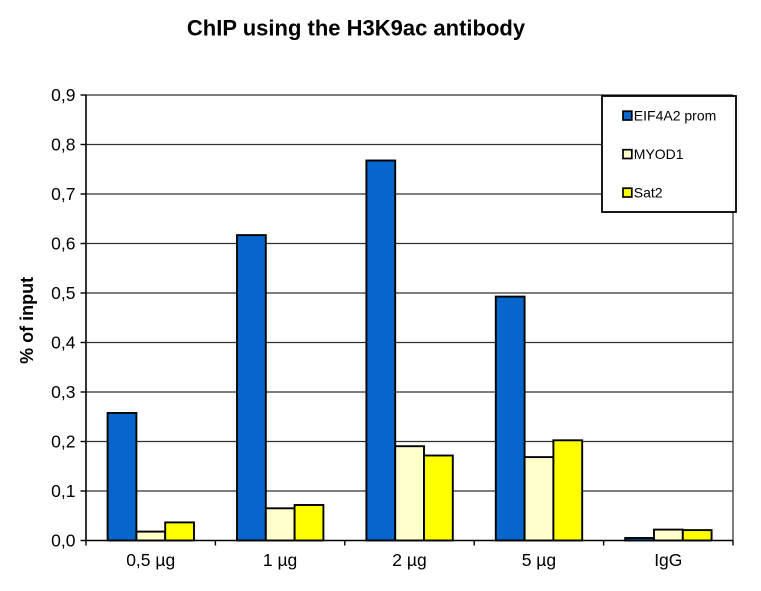  I want to click on svg-text: 0,5, so click(63, 293).